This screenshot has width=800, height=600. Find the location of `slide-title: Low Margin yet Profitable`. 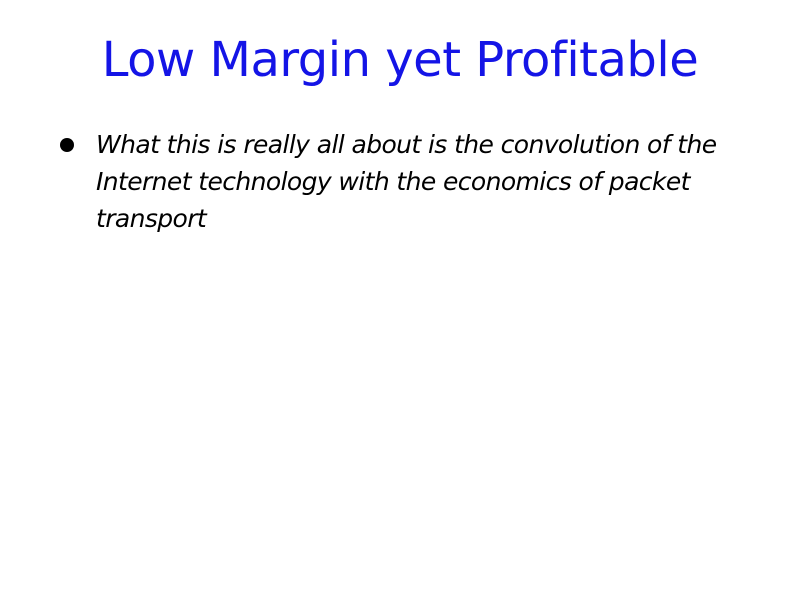

slide-title: Low Margin yet Profitable is located at coordinates (400, 60).